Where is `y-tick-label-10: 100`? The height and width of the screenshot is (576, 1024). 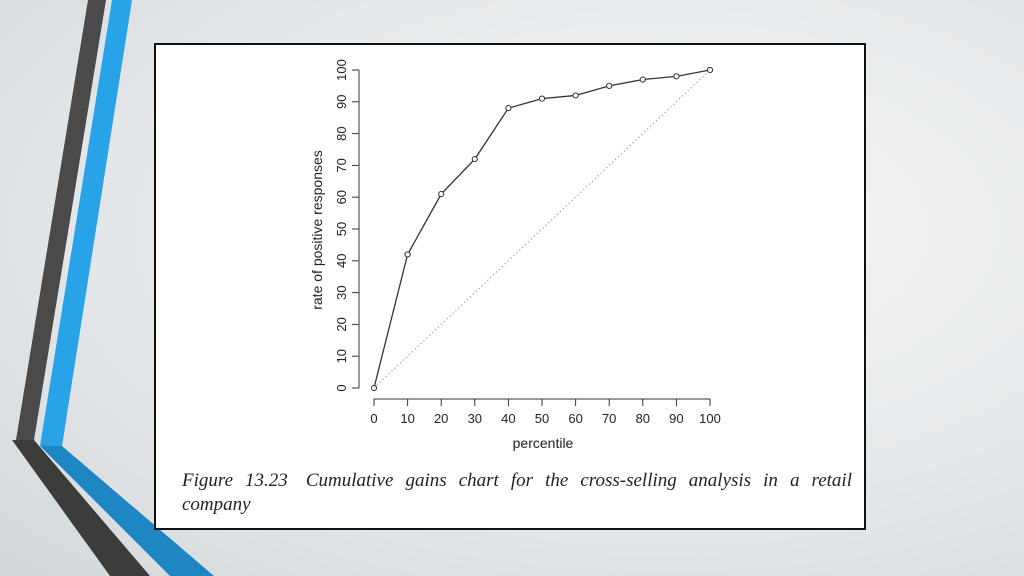 y-tick-label-10: 100 is located at coordinates (341, 70).